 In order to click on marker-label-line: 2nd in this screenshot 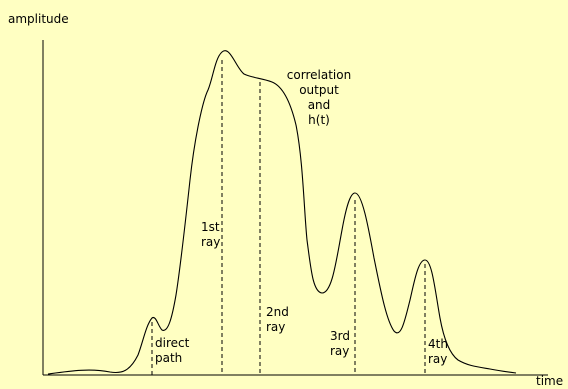, I will do `click(277, 312)`.